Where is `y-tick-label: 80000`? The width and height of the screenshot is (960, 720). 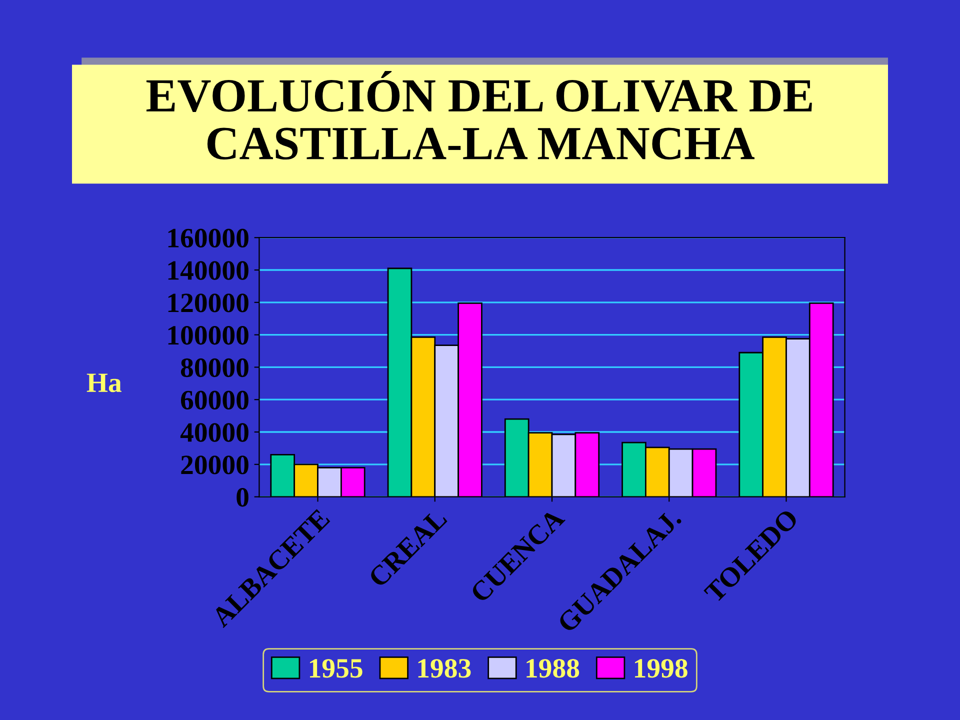 y-tick-label: 80000 is located at coordinates (214, 368).